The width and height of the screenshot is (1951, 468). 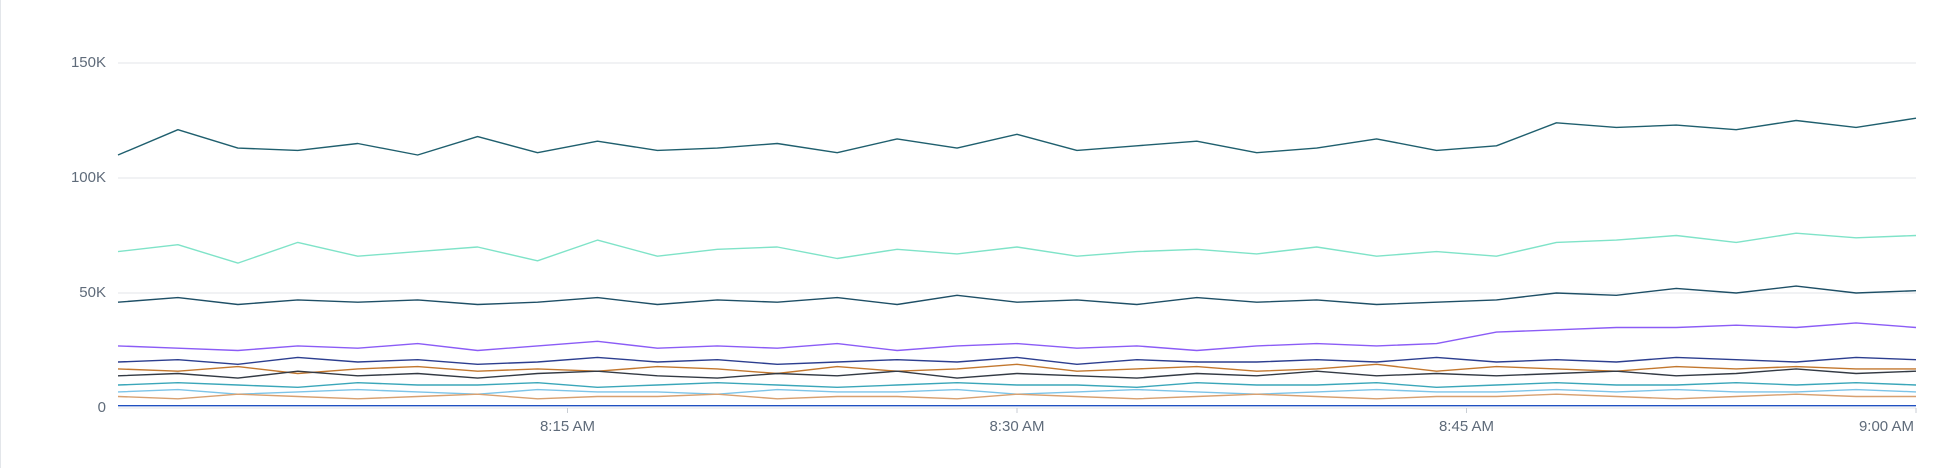 I want to click on y-tick-label: 0, so click(x=102, y=407).